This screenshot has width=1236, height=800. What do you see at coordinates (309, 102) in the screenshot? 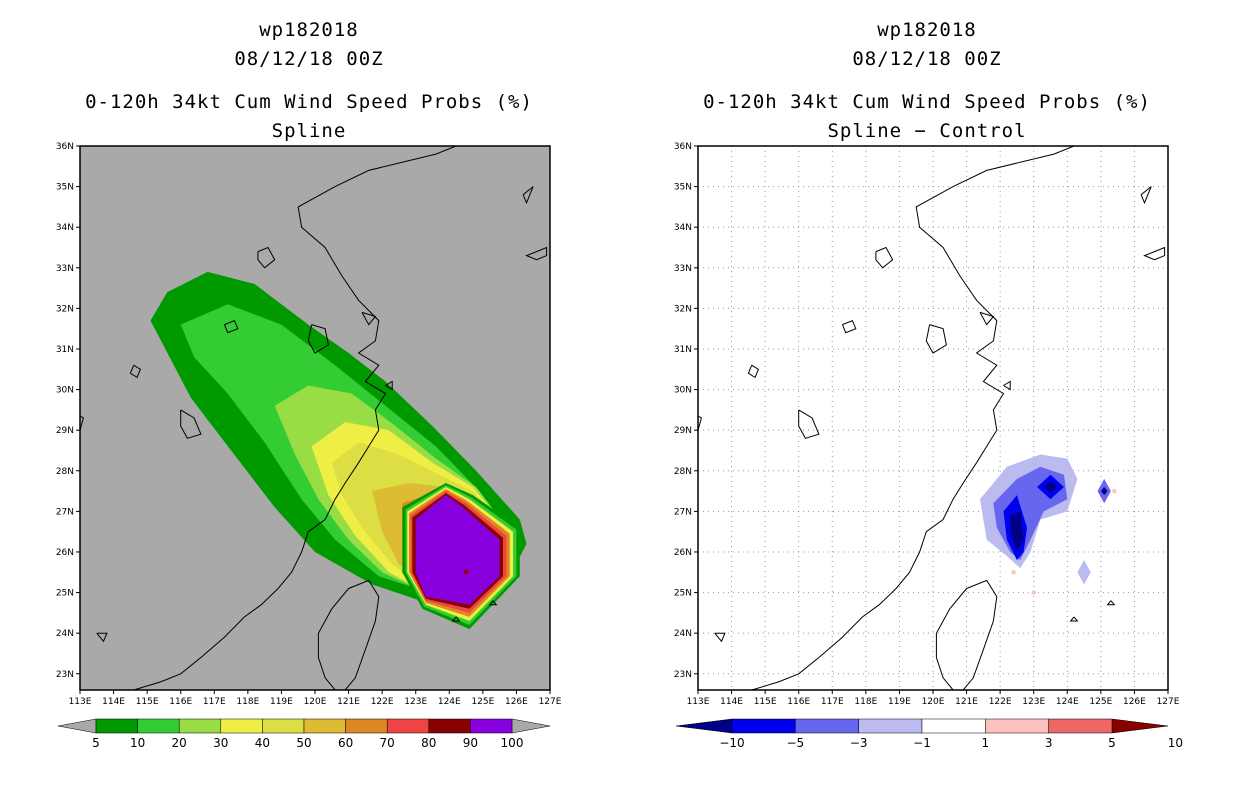
I see `left-product-title: 0-120h 34kt Cum Wind Speed Probs (%)` at bounding box center [309, 102].